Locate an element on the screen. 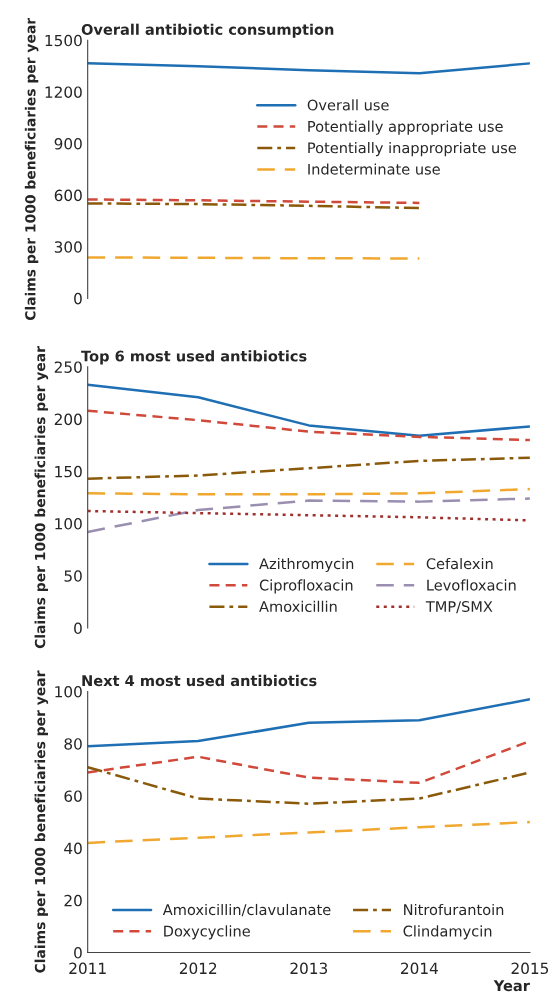  x-axis-title: Year is located at coordinates (511, 986).